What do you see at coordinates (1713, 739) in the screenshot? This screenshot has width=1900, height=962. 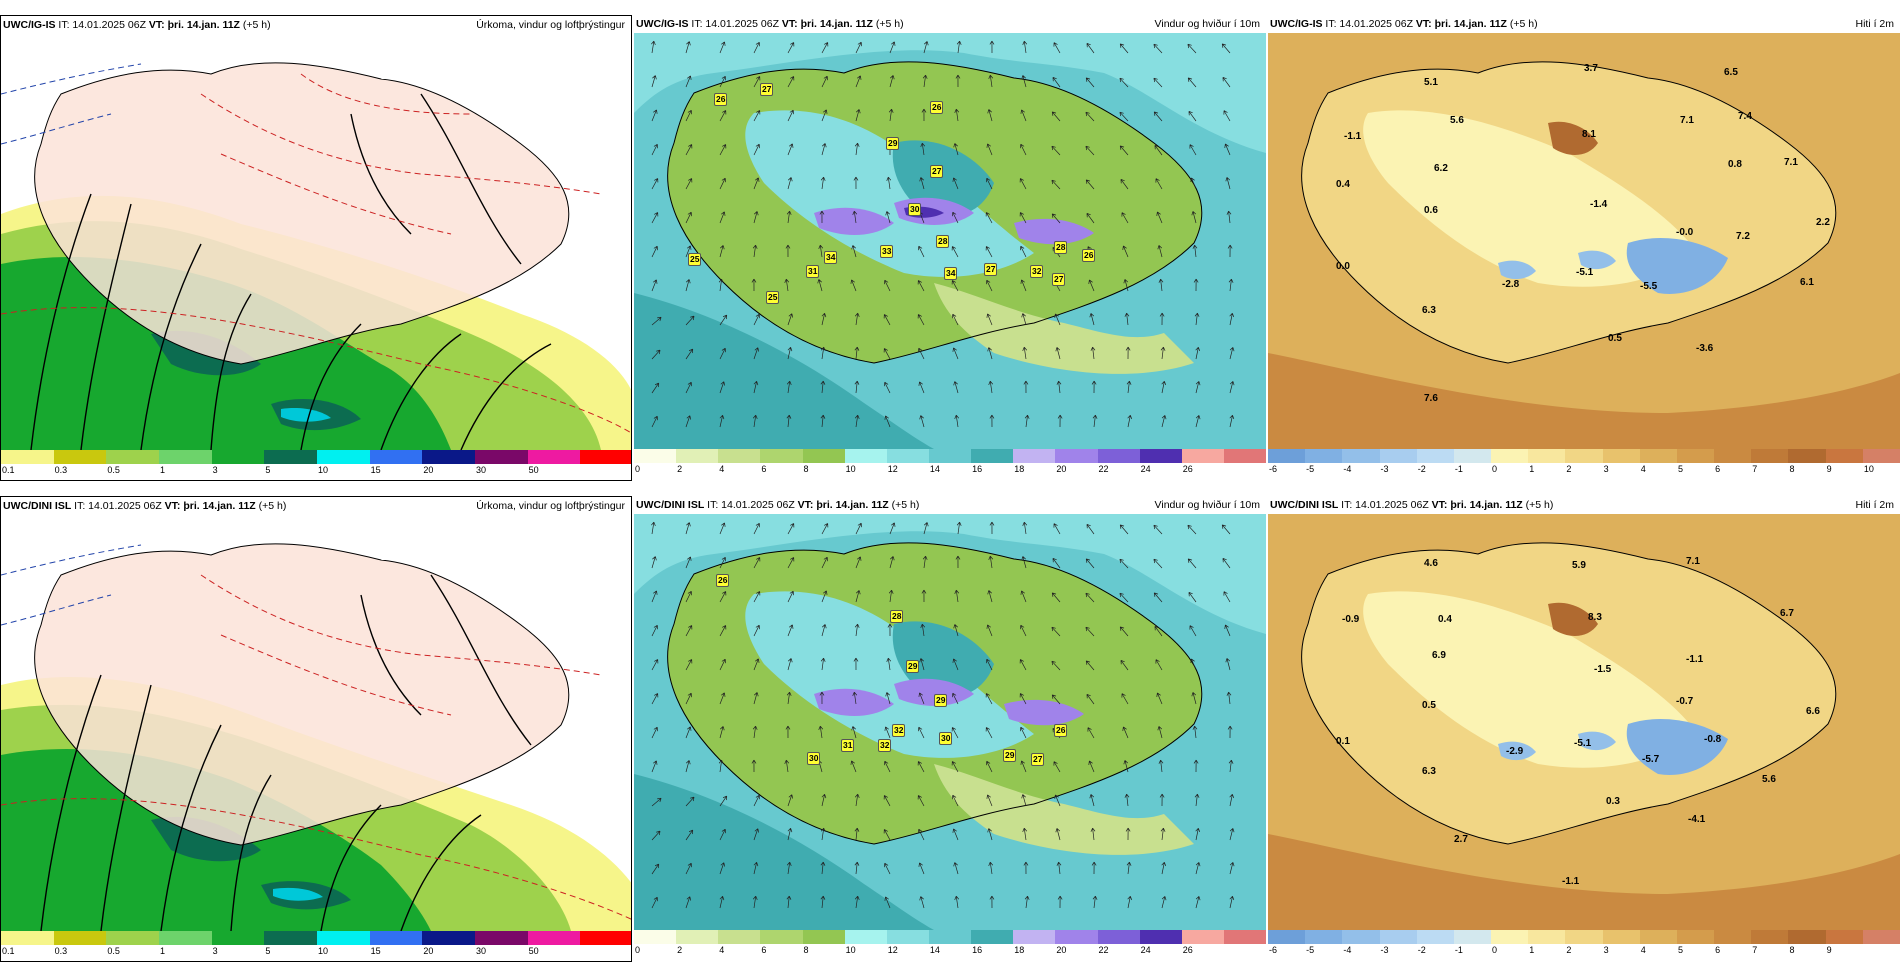 I see `temperature-value: -0.8` at bounding box center [1713, 739].